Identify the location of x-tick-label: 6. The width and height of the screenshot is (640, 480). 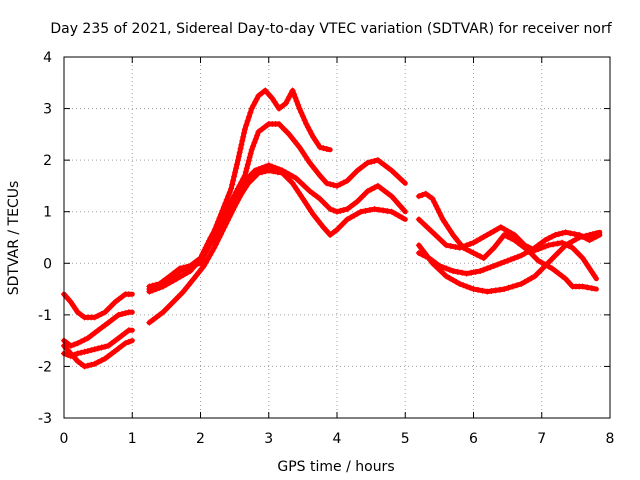
(473, 439).